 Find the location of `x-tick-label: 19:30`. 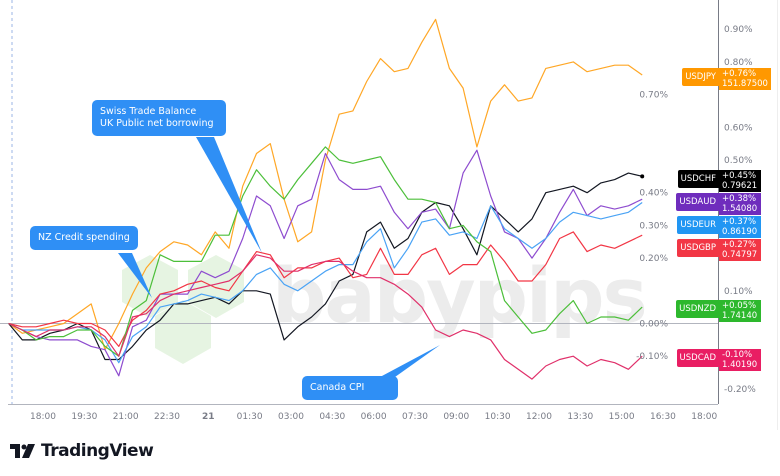

x-tick-label: 19:30 is located at coordinates (84, 417).